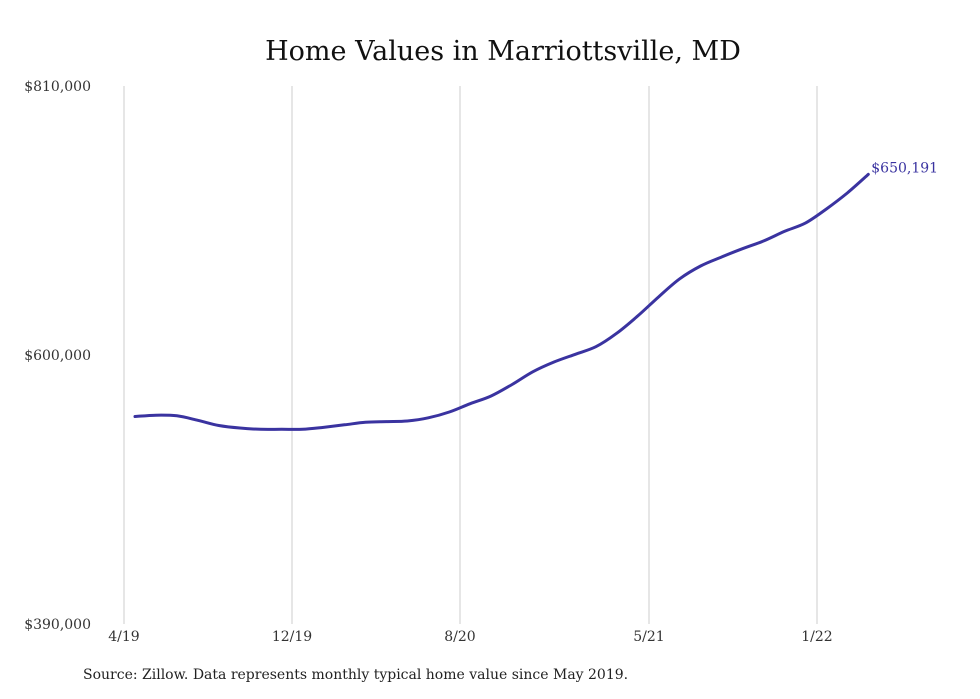 This screenshot has width=980, height=699. I want to click on x-tick-label: 1/22, so click(816, 637).